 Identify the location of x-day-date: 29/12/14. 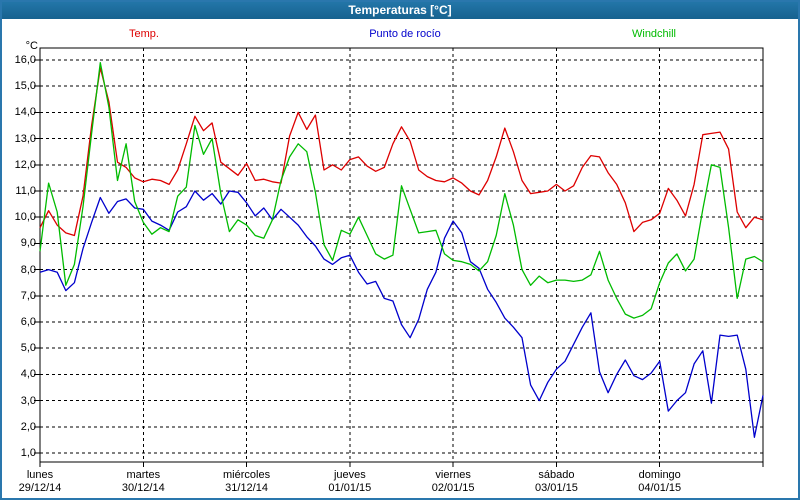
(40, 488).